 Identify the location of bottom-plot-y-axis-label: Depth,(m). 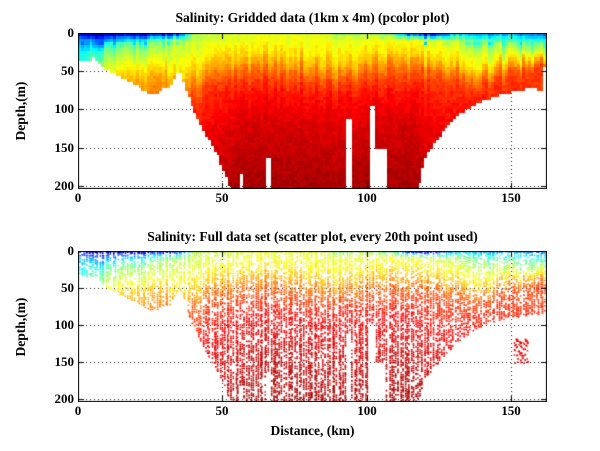
(20, 327).